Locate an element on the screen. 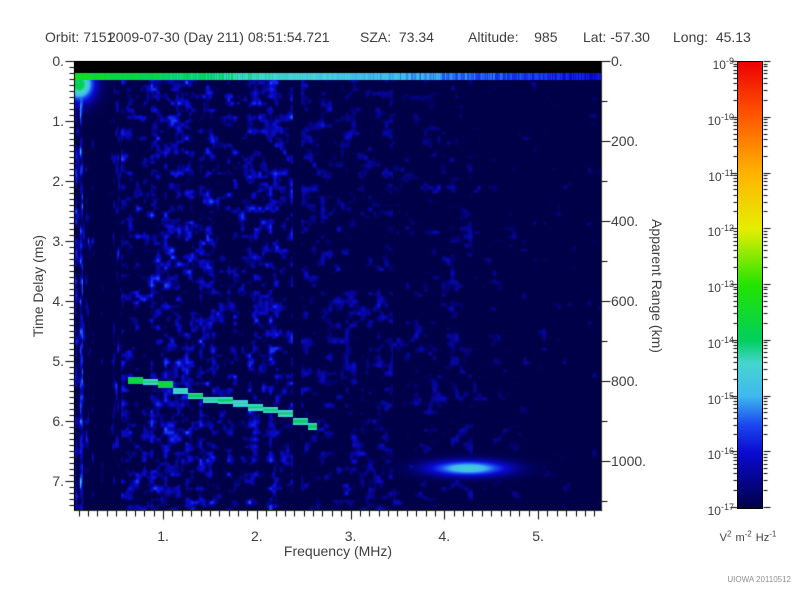  y-axis-tick-label: 2. is located at coordinates (58, 181).